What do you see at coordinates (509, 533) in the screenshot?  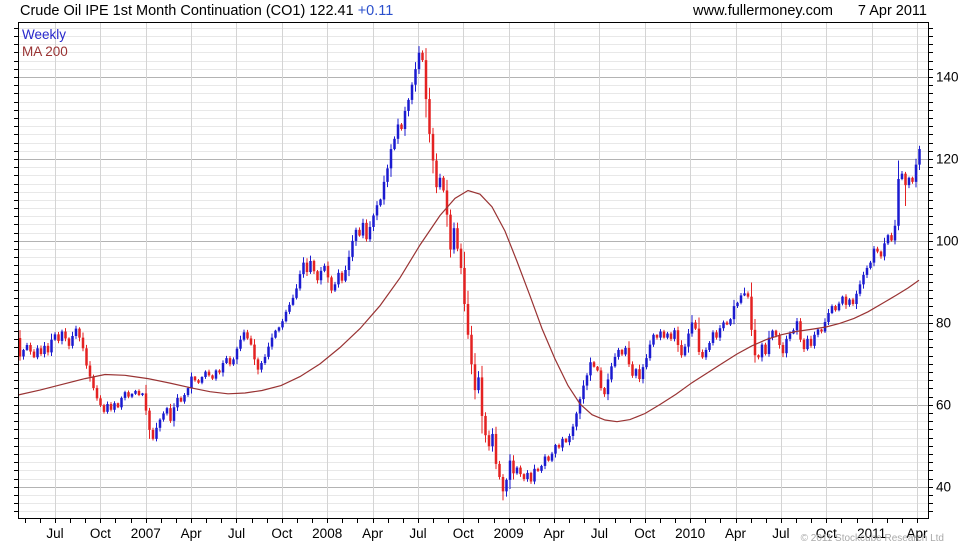 I see `x-axis-label: 2009` at bounding box center [509, 533].